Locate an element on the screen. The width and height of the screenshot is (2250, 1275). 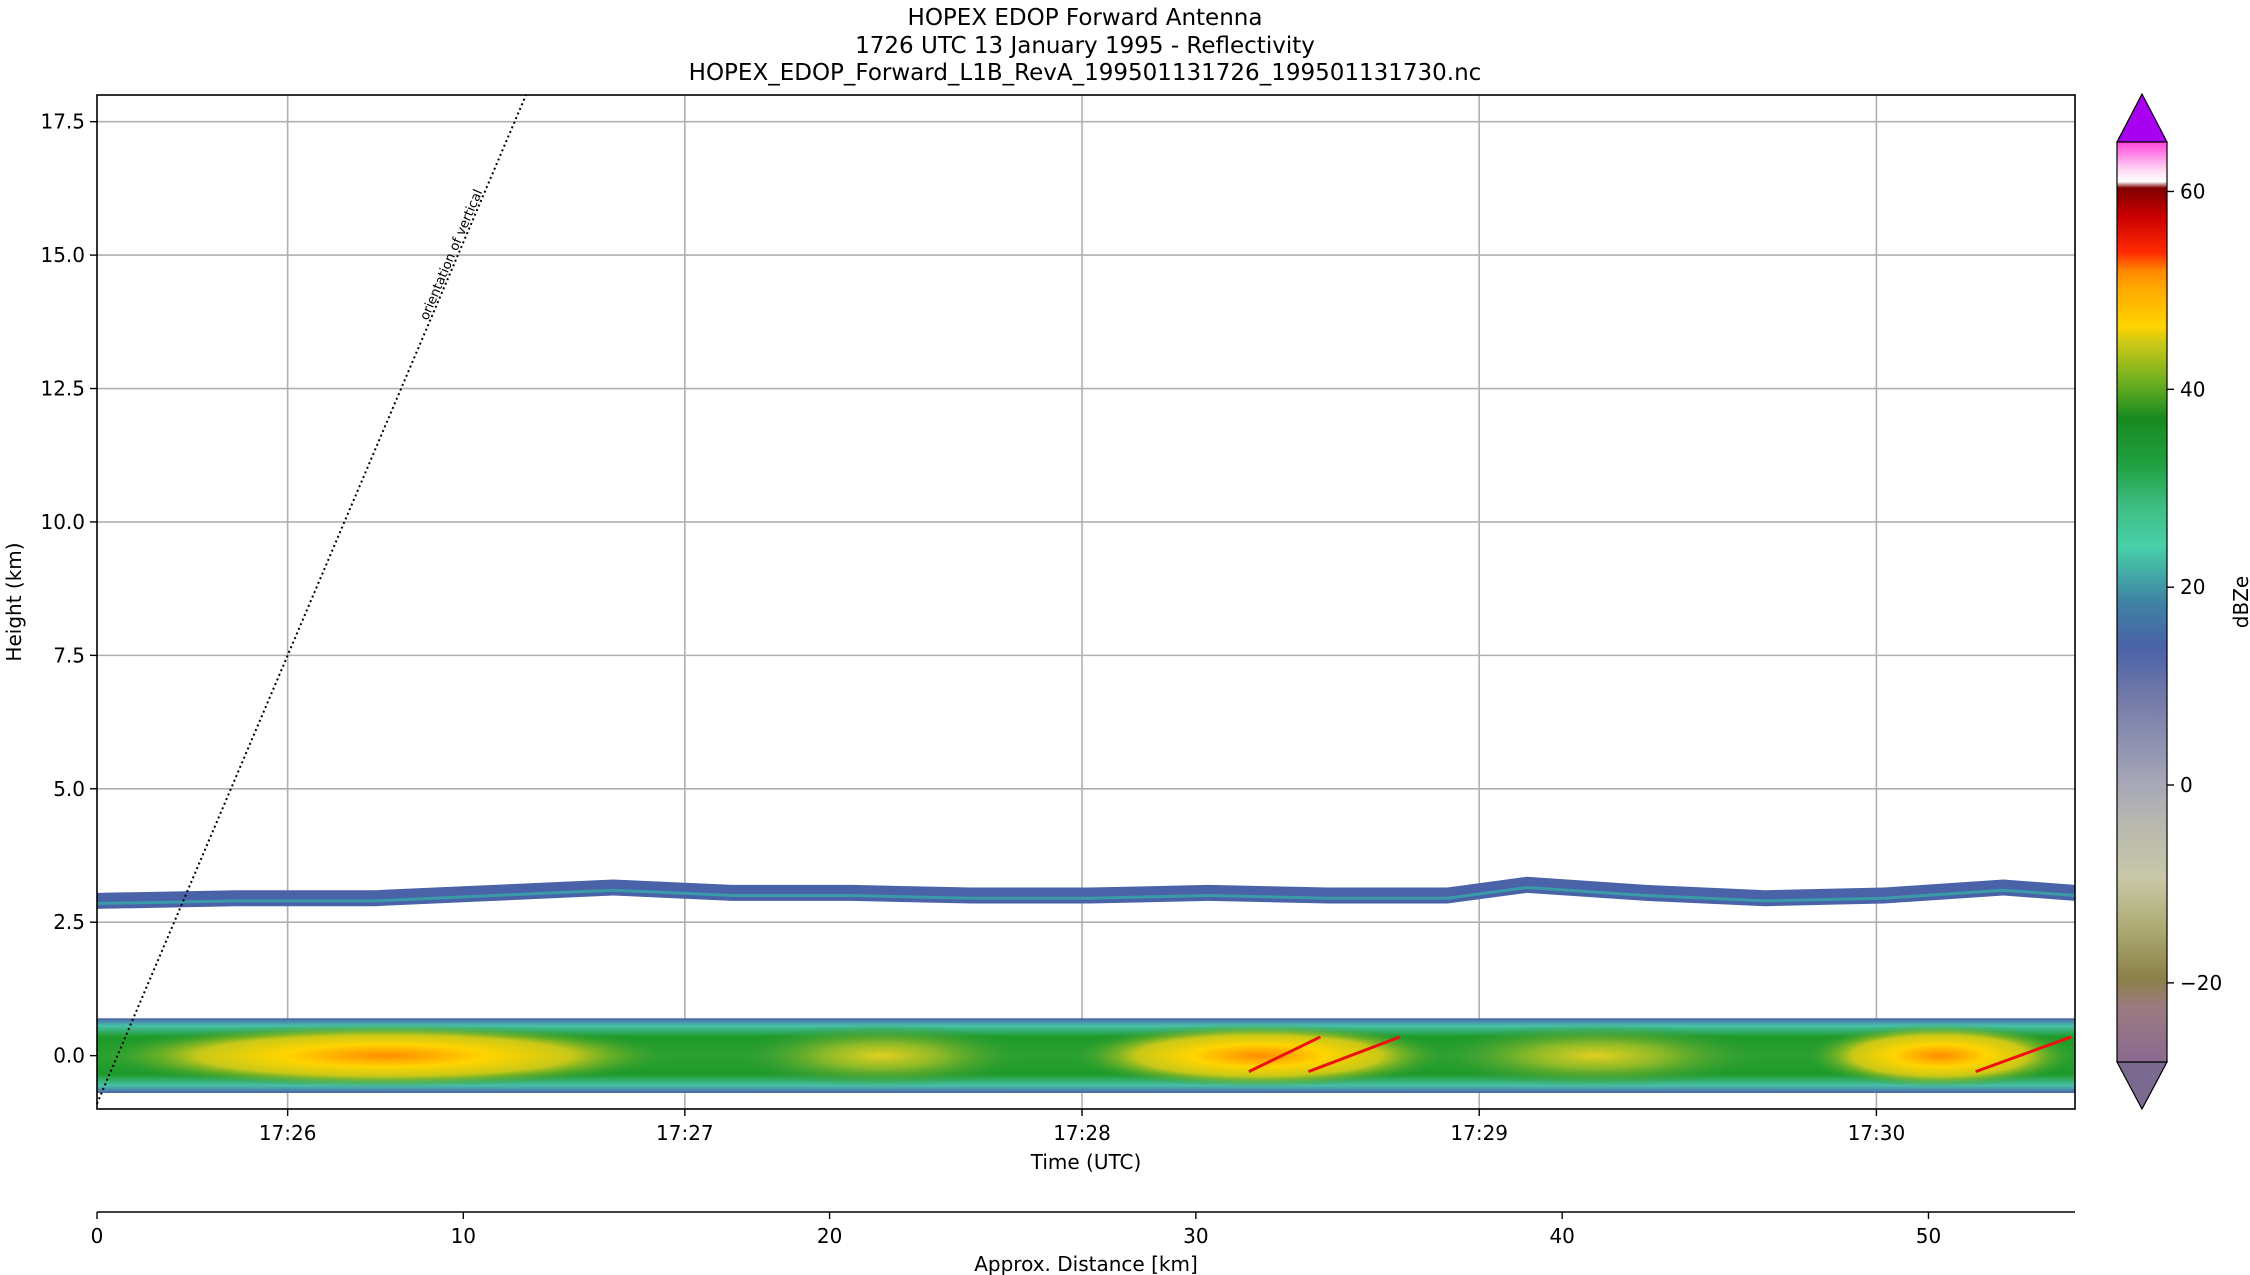
colorbar-body is located at coordinates (2142, 602).